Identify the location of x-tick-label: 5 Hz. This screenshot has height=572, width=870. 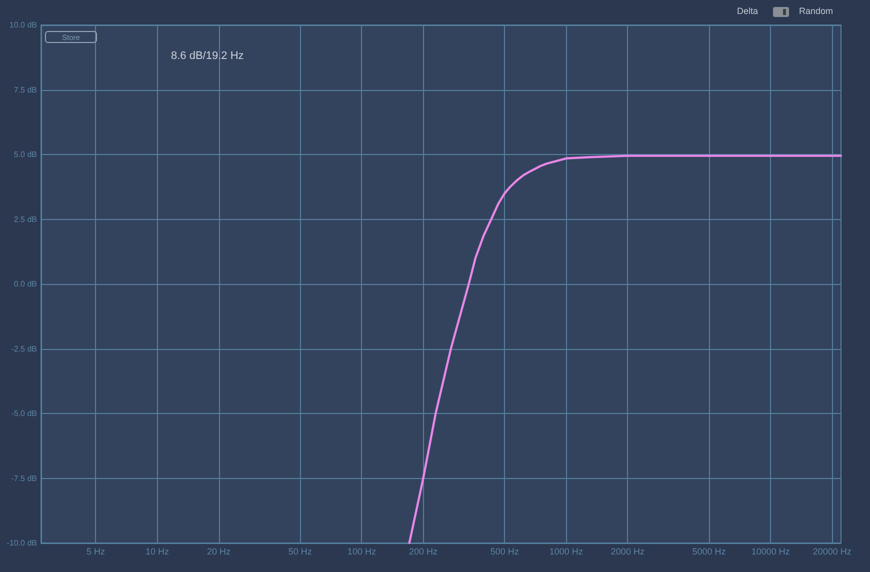
(96, 551).